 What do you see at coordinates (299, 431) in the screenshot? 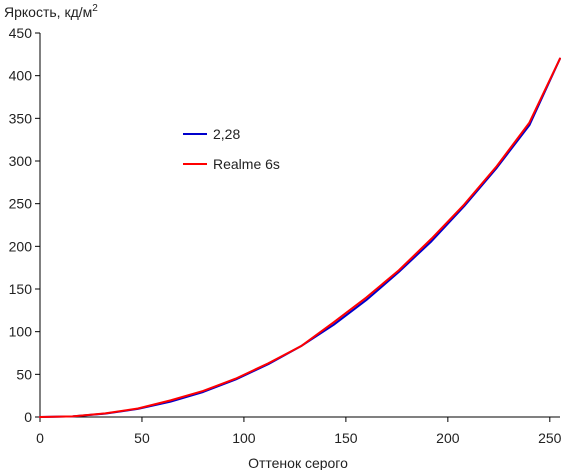
I see `x-ticks: 0 50 100 150 200 250` at bounding box center [299, 431].